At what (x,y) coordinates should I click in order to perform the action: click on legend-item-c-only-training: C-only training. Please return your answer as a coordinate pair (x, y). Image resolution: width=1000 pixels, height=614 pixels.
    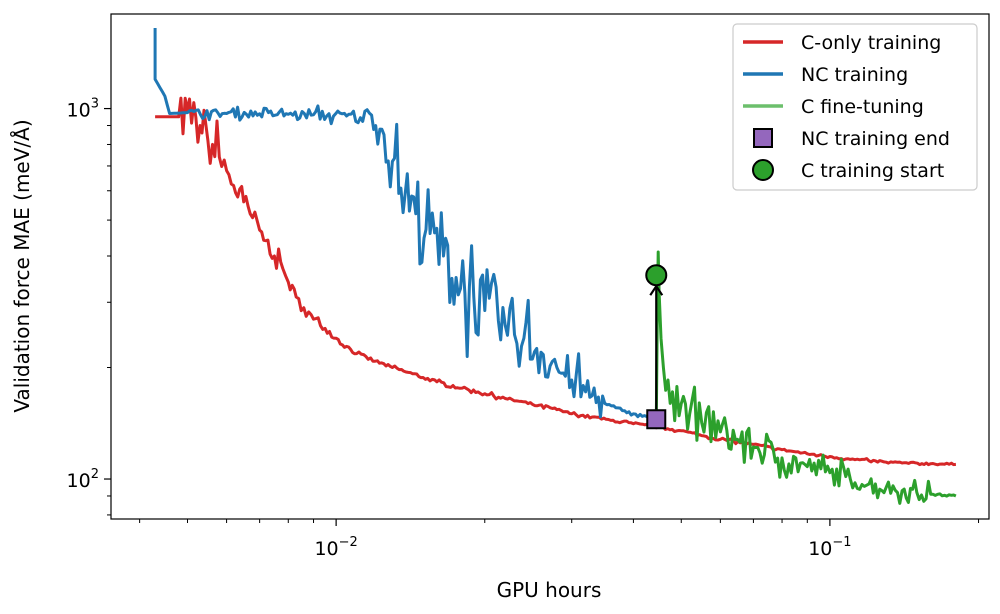
    Looking at the image, I should click on (842, 43).